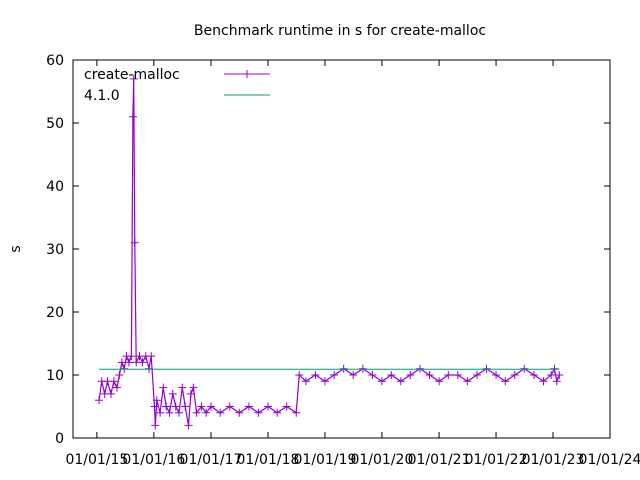 The height and width of the screenshot is (480, 640). Describe the element at coordinates (55, 313) in the screenshot. I see `y-tick-label: 20` at that location.